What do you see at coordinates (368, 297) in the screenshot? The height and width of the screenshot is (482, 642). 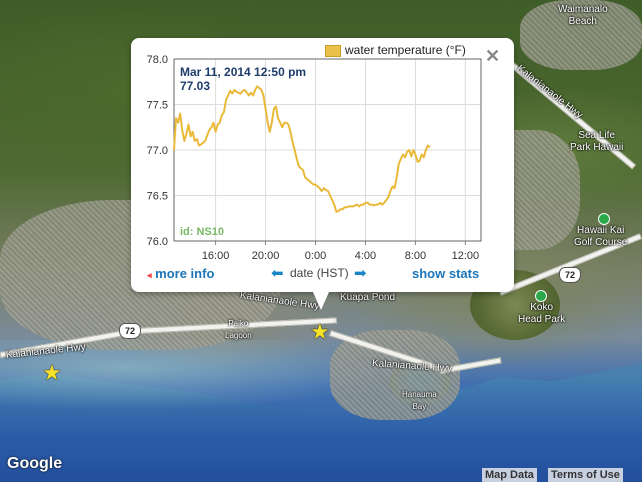 I see `place-label-kuapa: Kuapa Pond` at bounding box center [368, 297].